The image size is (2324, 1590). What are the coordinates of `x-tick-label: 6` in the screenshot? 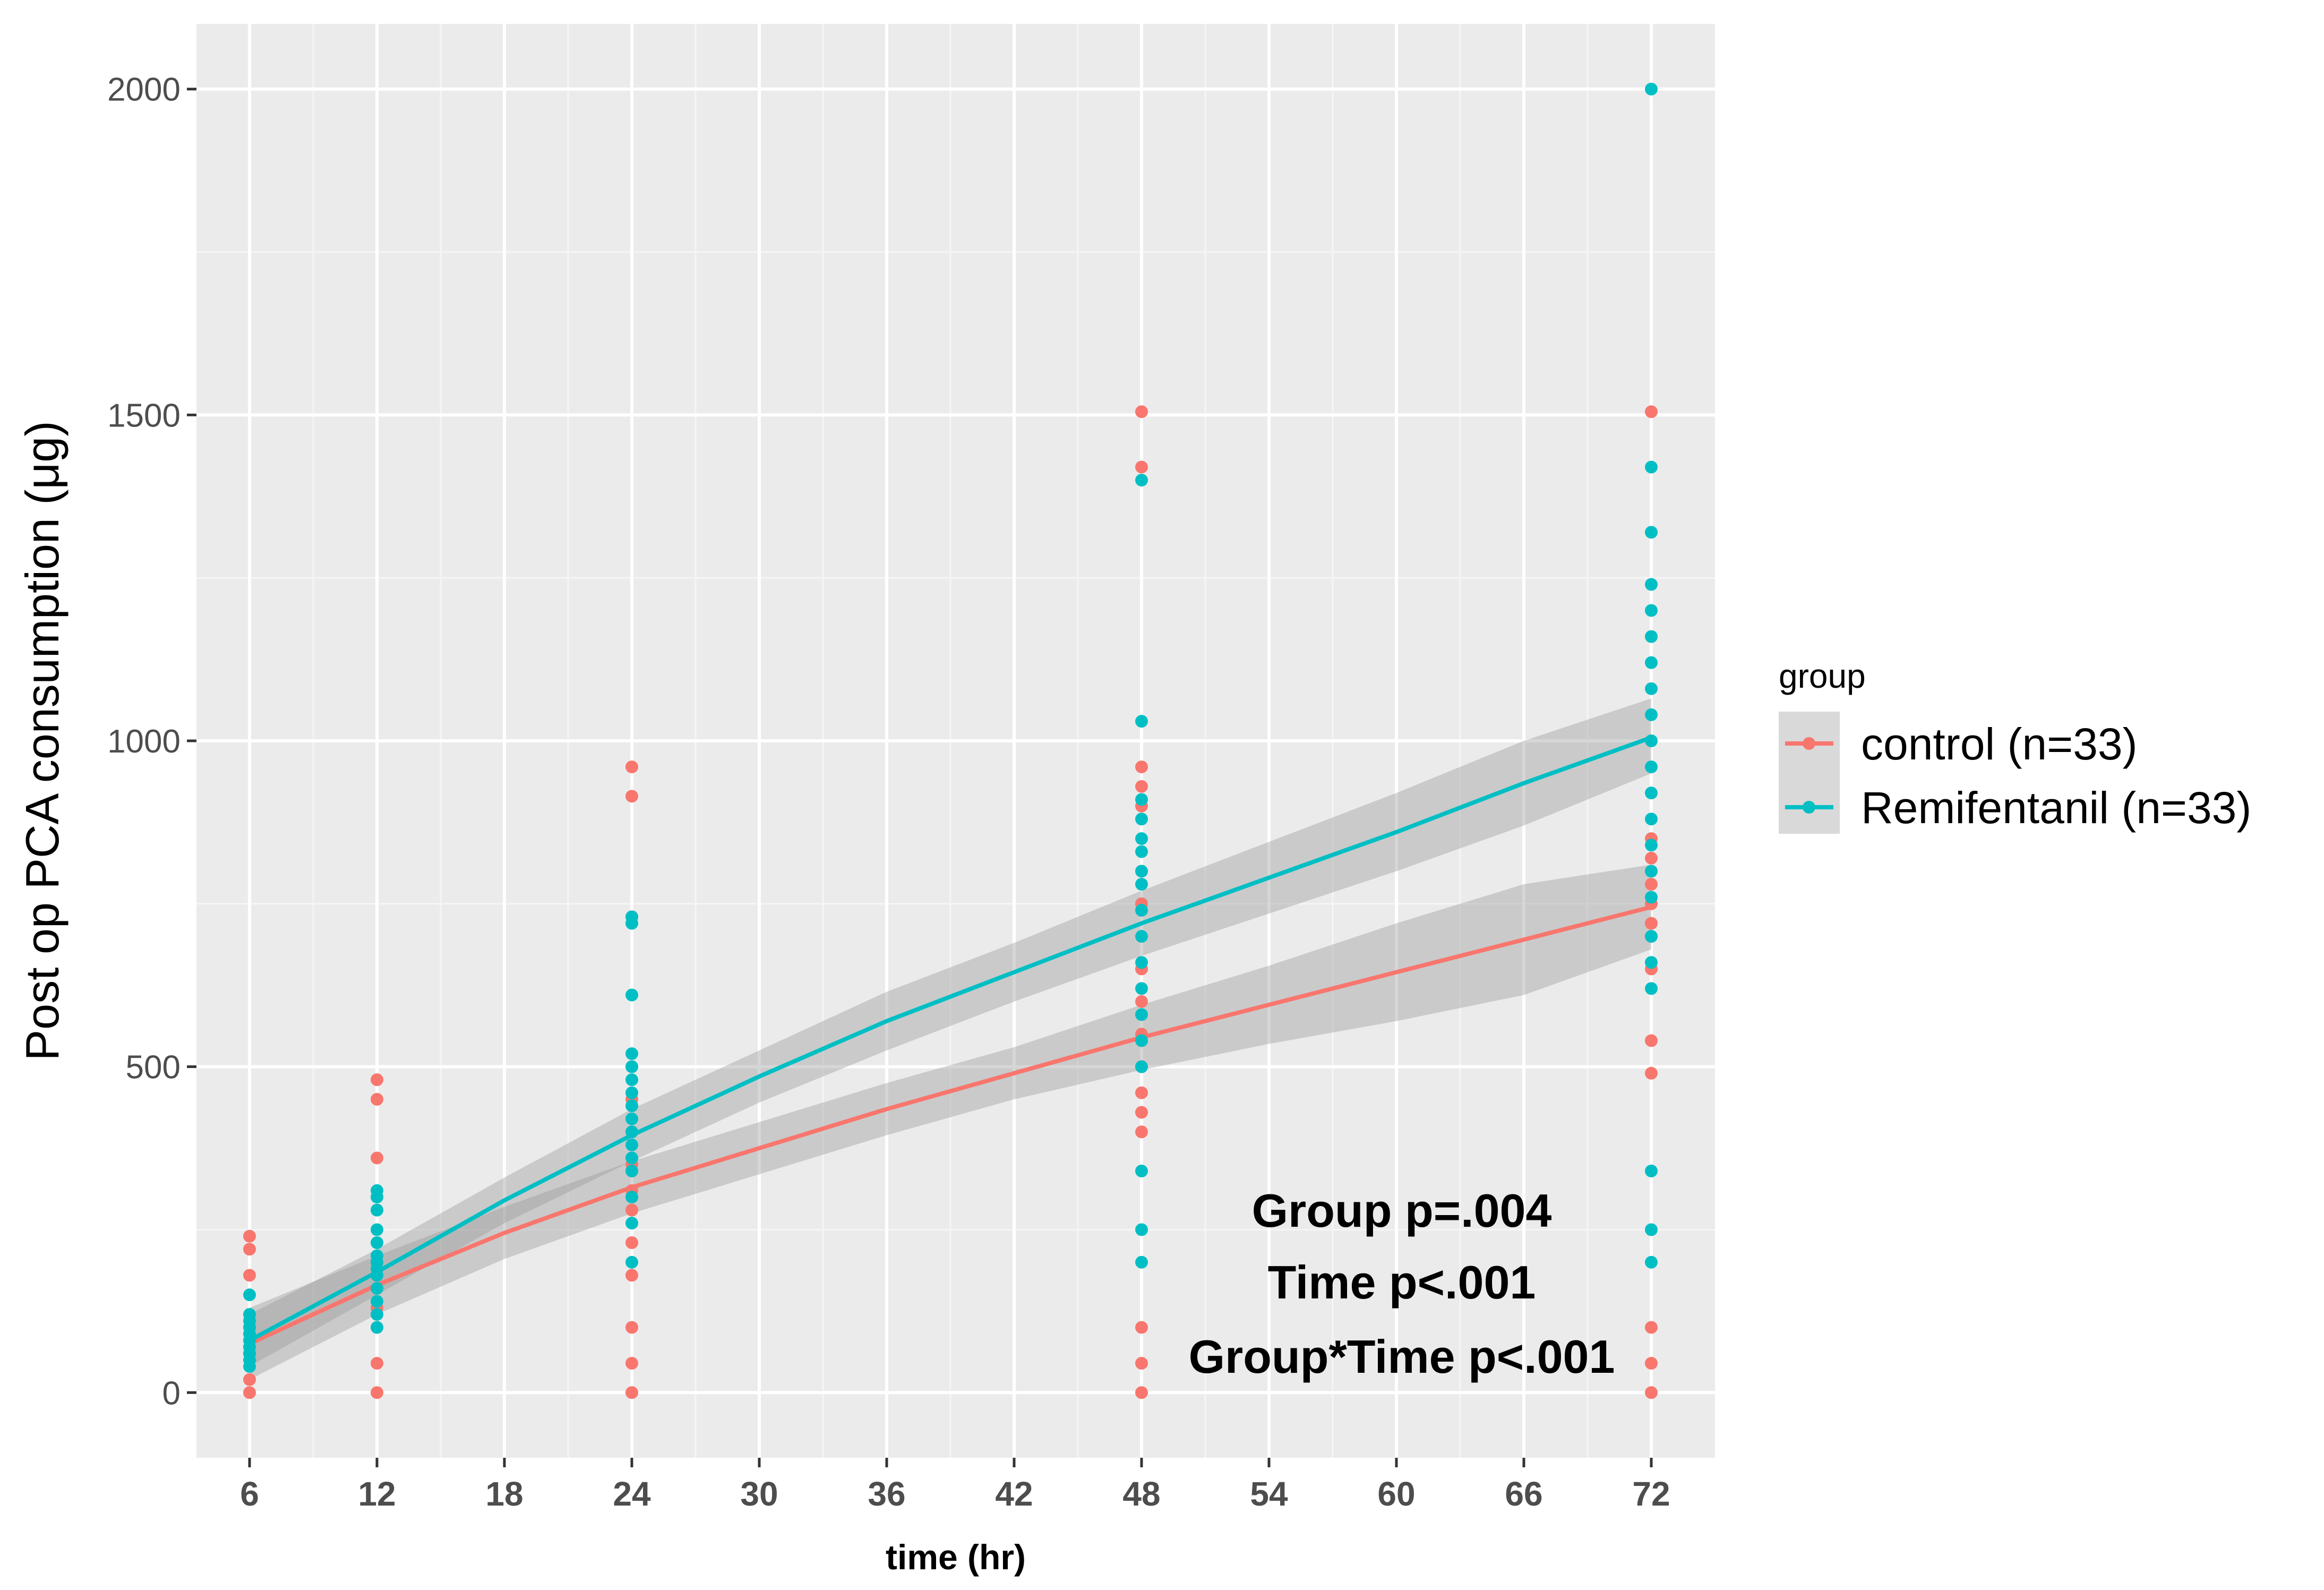 It's located at (249, 1494).